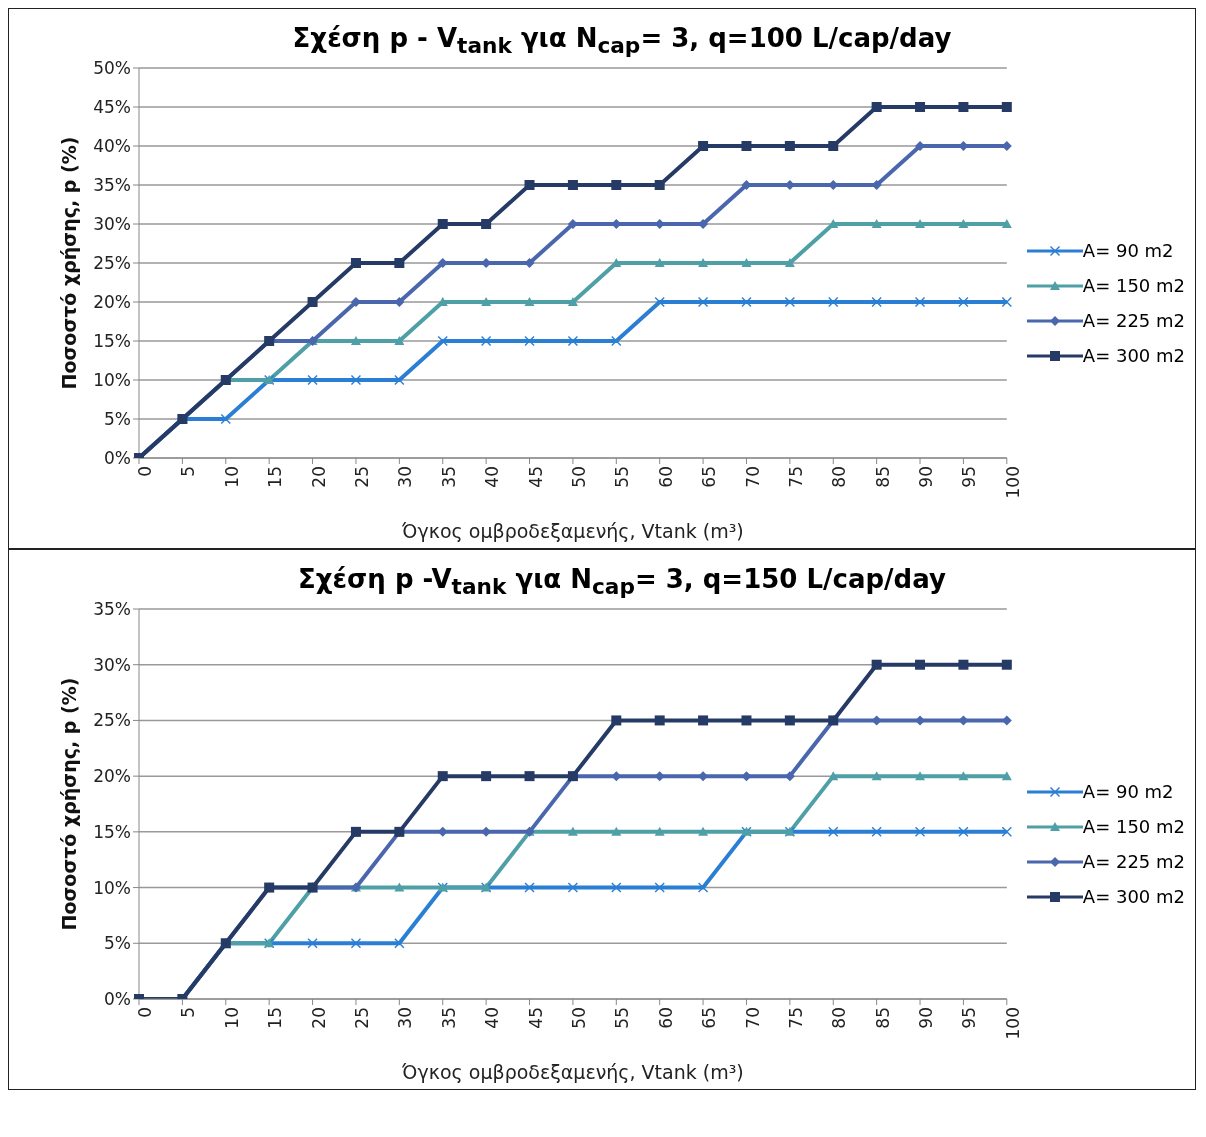  I want to click on y-tick-label: 45%, so click(112, 107).